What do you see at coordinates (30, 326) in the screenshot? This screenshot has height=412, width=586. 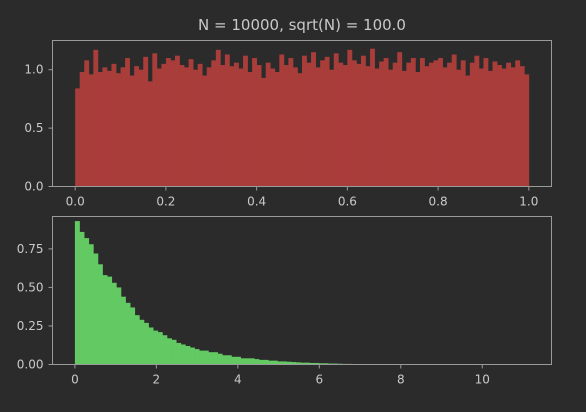 I see `exponential-histogram-y-tick-label: 0.25` at bounding box center [30, 326].